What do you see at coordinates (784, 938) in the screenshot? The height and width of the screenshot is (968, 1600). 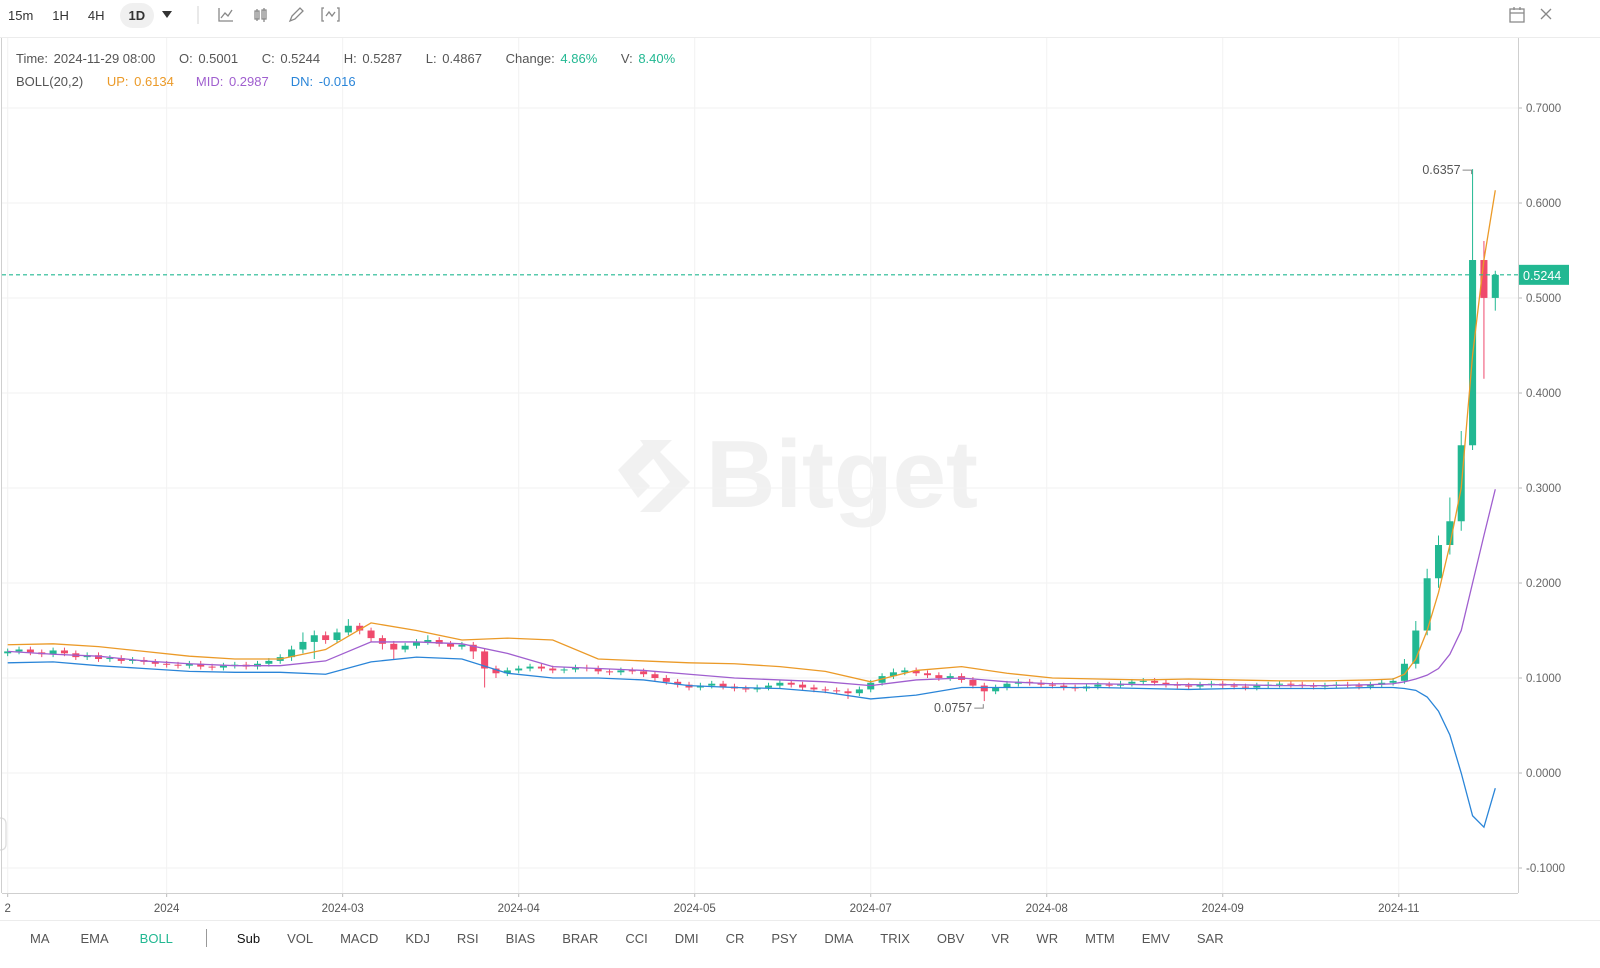 I see `indicator-button: PSY` at bounding box center [784, 938].